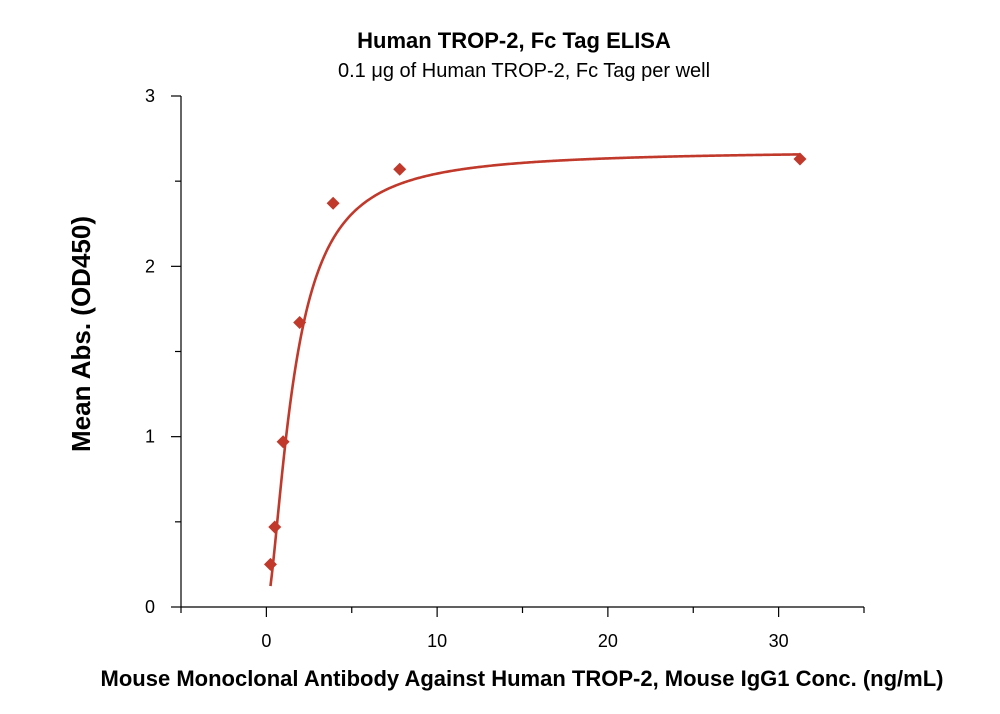  What do you see at coordinates (779, 641) in the screenshot?
I see `x-tick-label: 30` at bounding box center [779, 641].